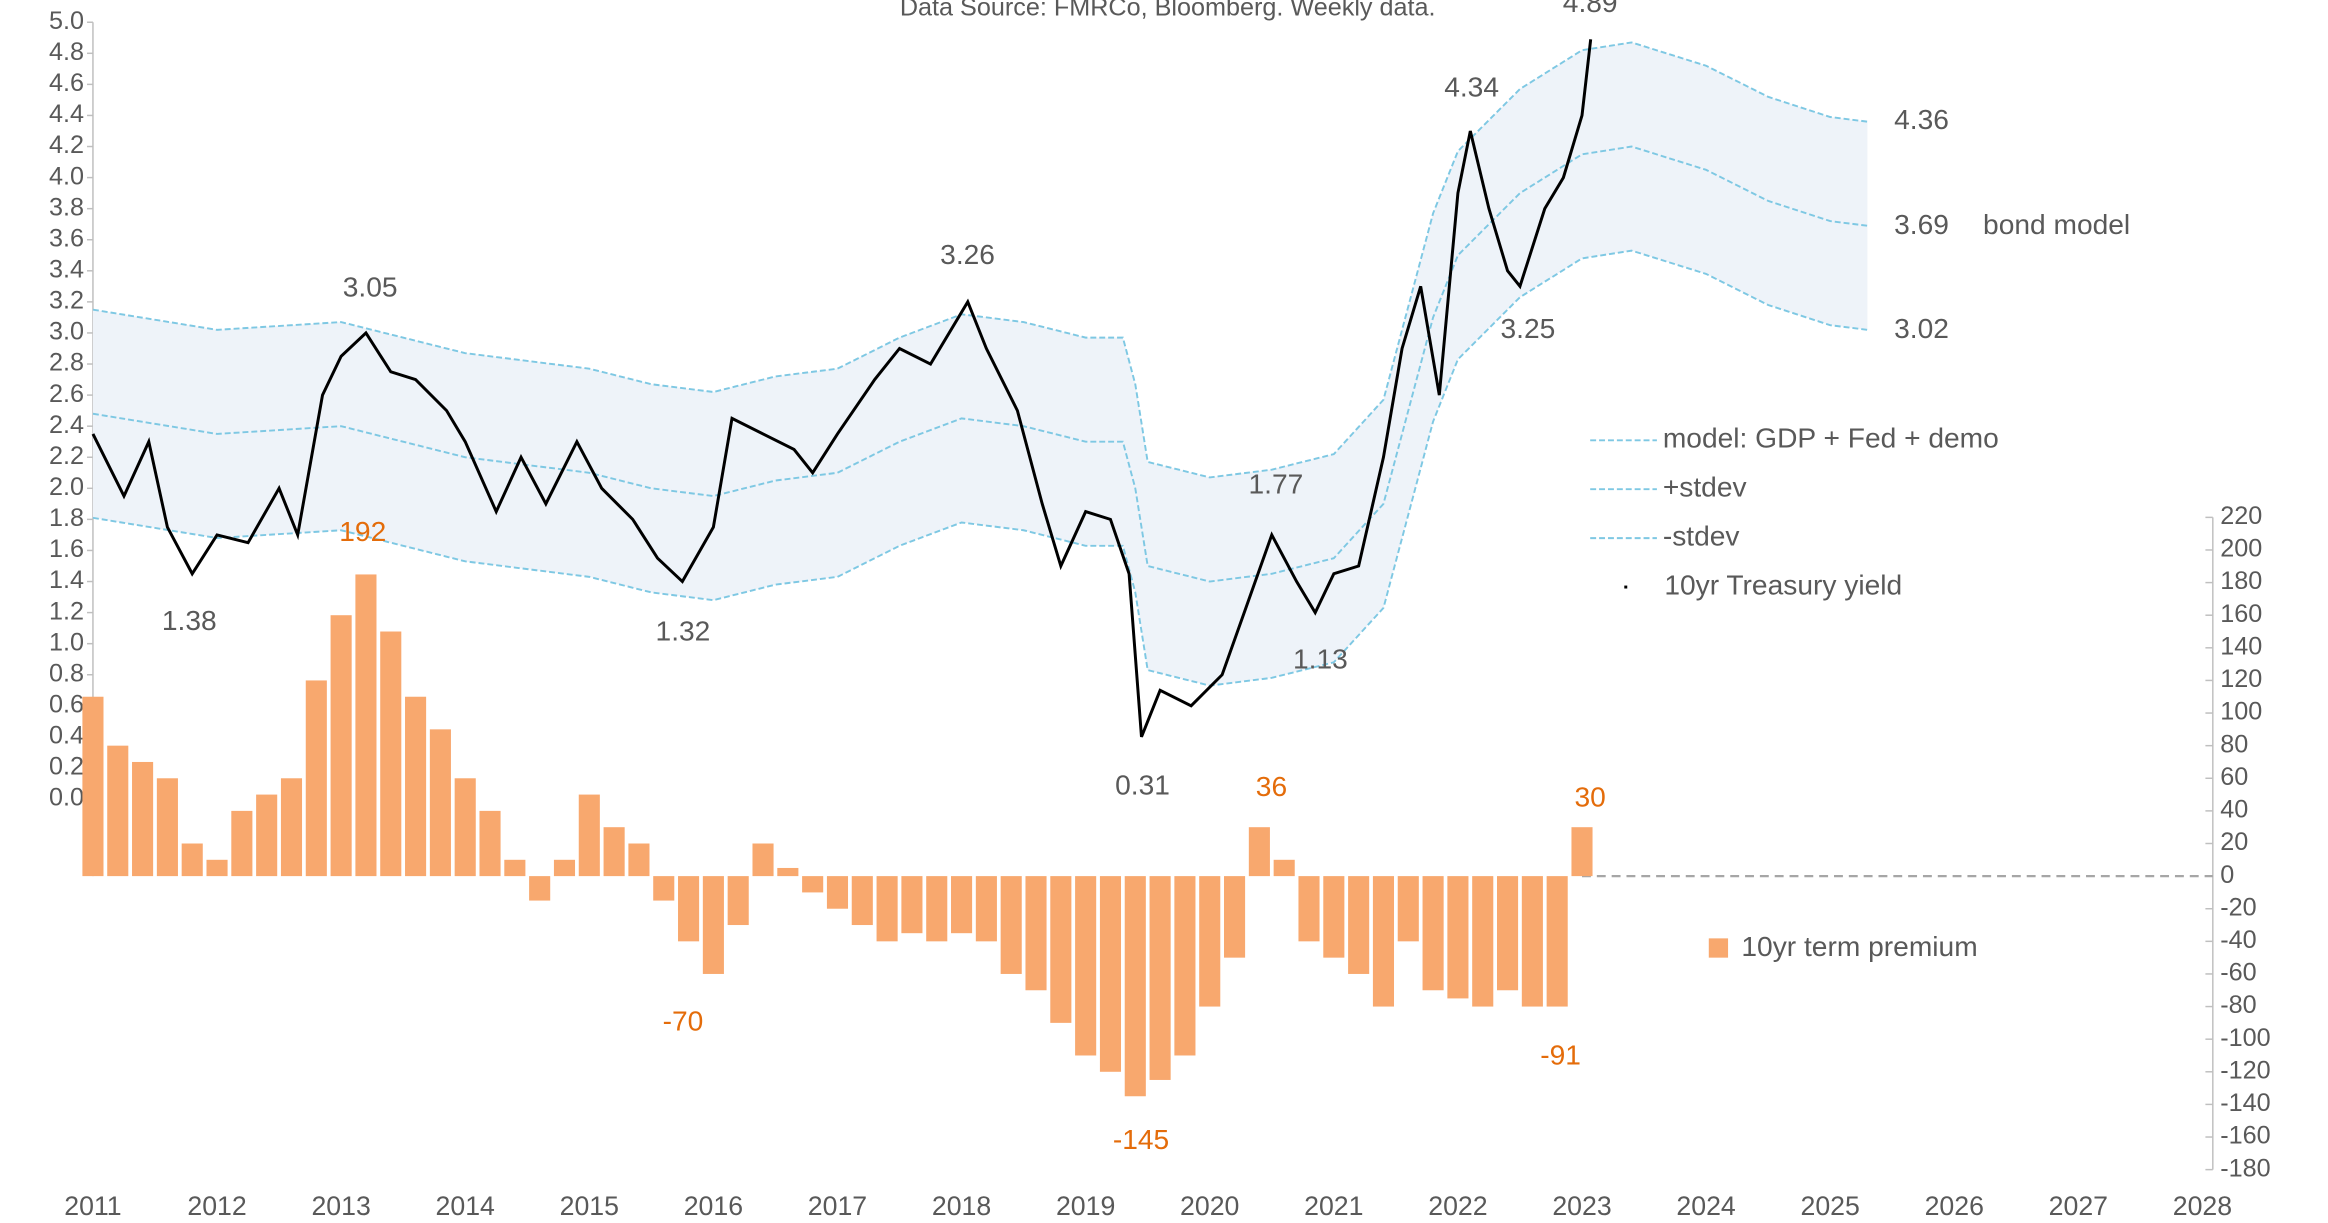 The width and height of the screenshot is (2328, 1223). Describe the element at coordinates (589, 1206) in the screenshot. I see `x-tick-label: 2015` at that location.